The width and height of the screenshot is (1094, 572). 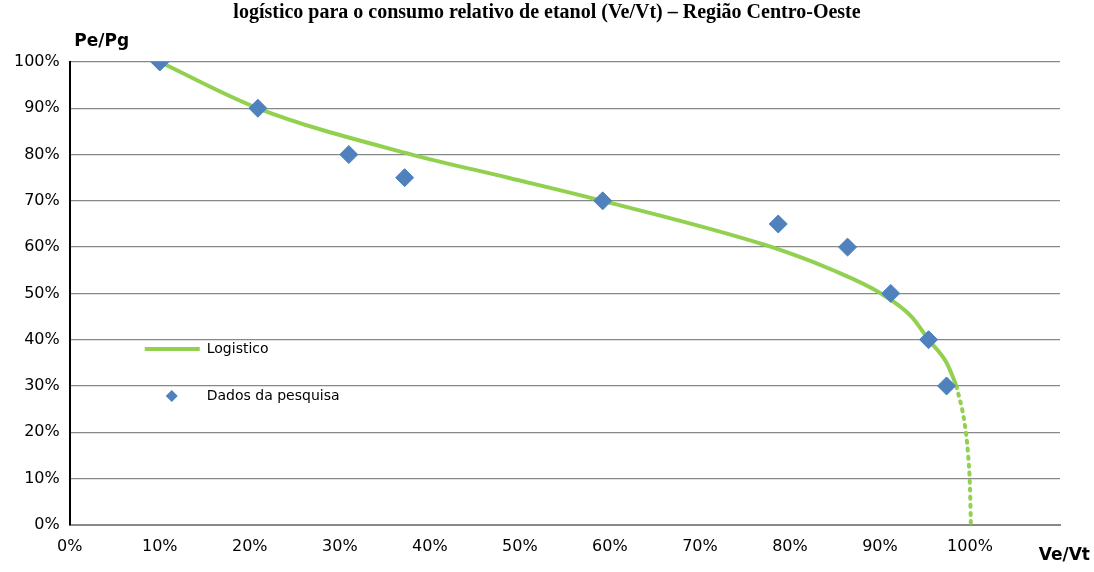 What do you see at coordinates (42, 246) in the screenshot?
I see `y-tick-label: 60%` at bounding box center [42, 246].